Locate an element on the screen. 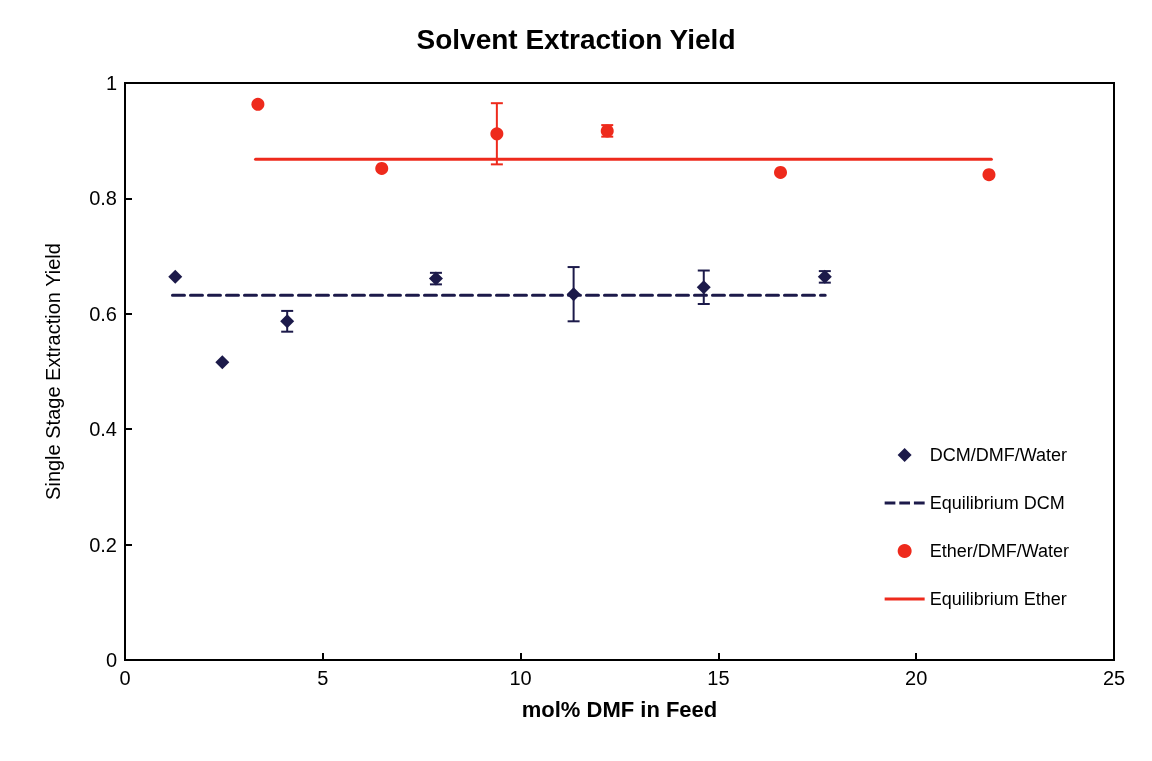  x-tick-label: 25 is located at coordinates (1114, 678).